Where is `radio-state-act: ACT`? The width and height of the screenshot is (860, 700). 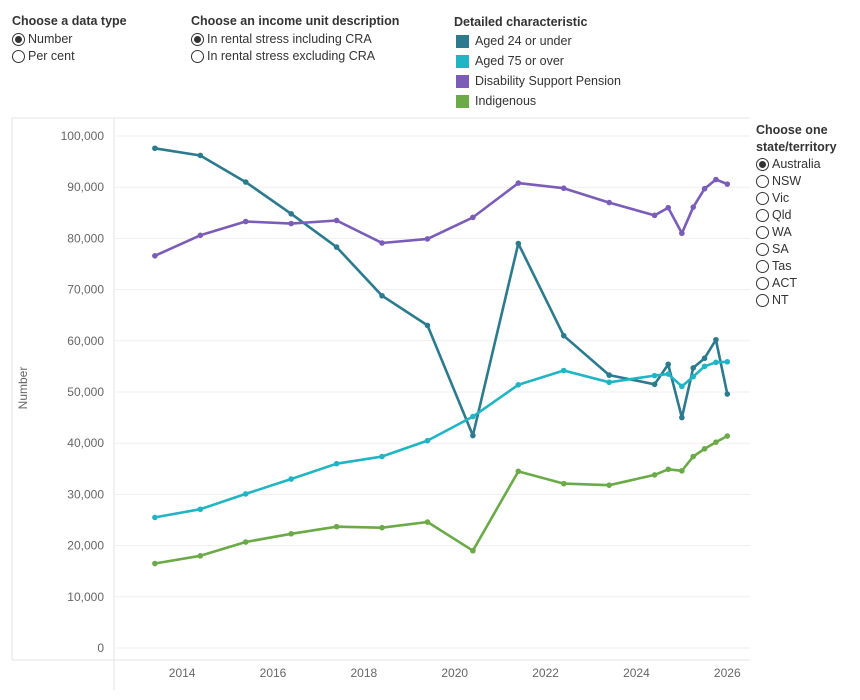
radio-state-act: ACT is located at coordinates (776, 283).